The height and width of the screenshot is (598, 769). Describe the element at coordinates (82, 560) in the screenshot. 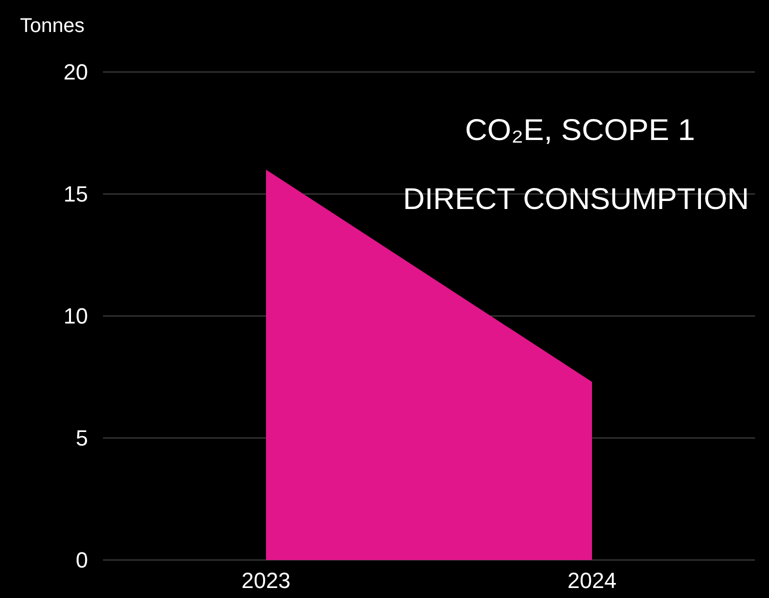

I see `y-tick-label: 0` at that location.